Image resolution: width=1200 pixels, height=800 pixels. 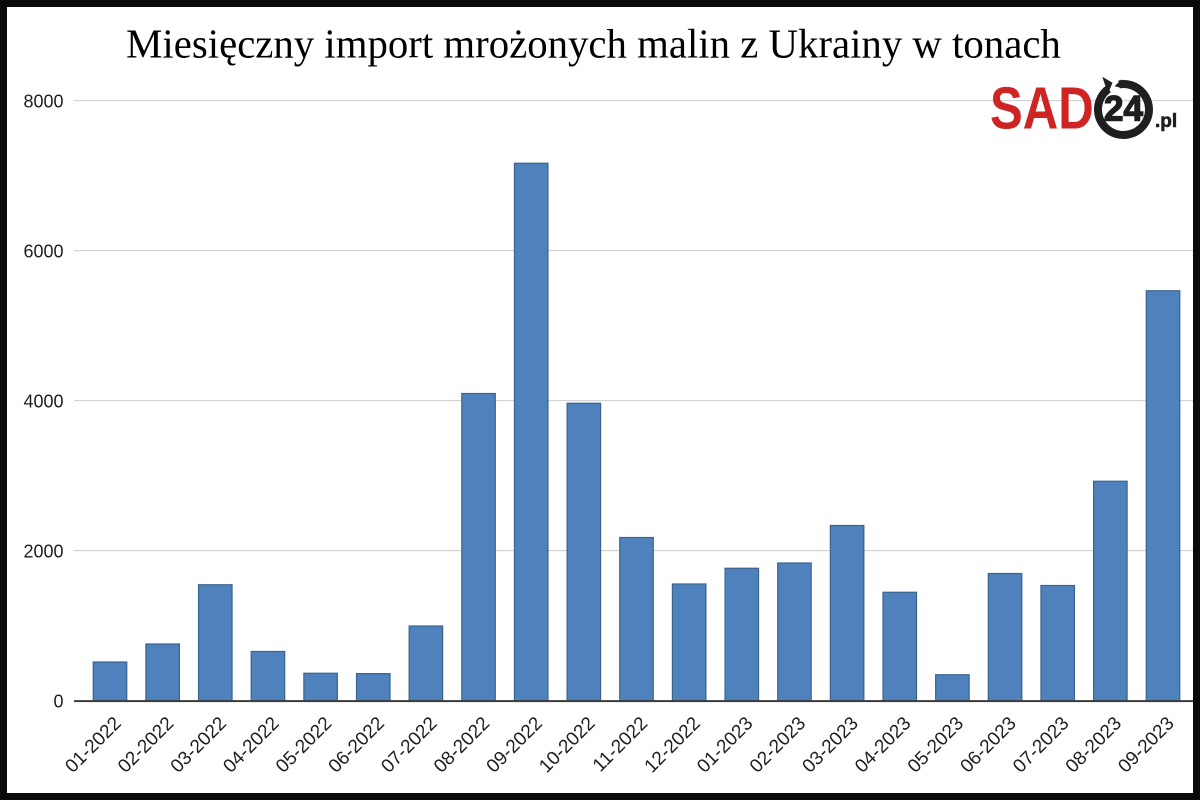 I want to click on svg-text: 24, so click(x=1123, y=108).